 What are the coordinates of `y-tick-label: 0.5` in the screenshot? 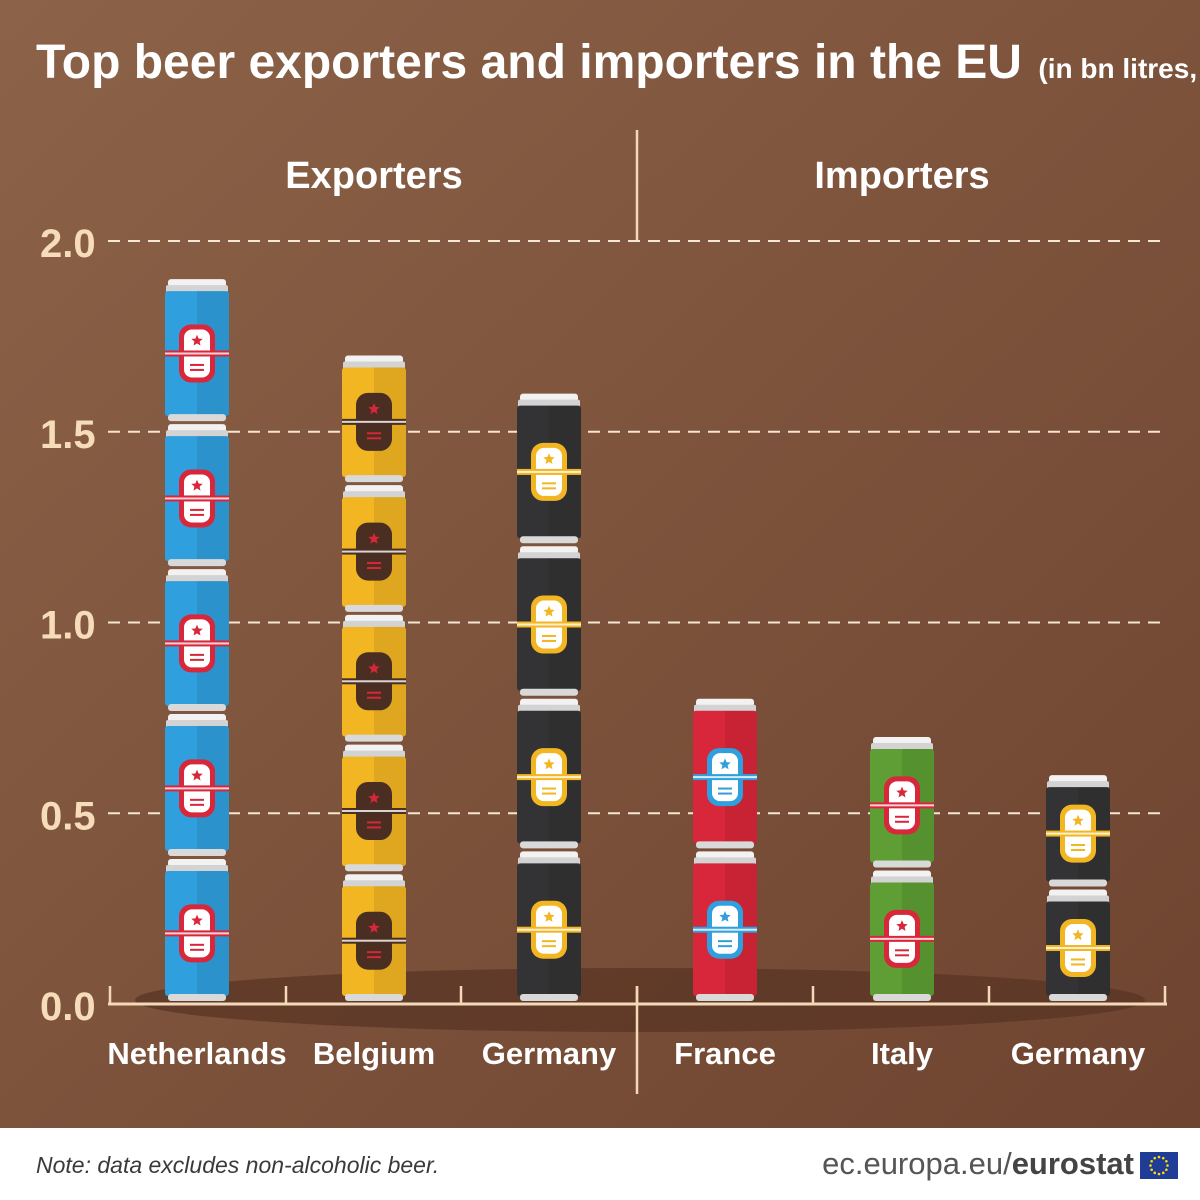 It's located at (68, 816).